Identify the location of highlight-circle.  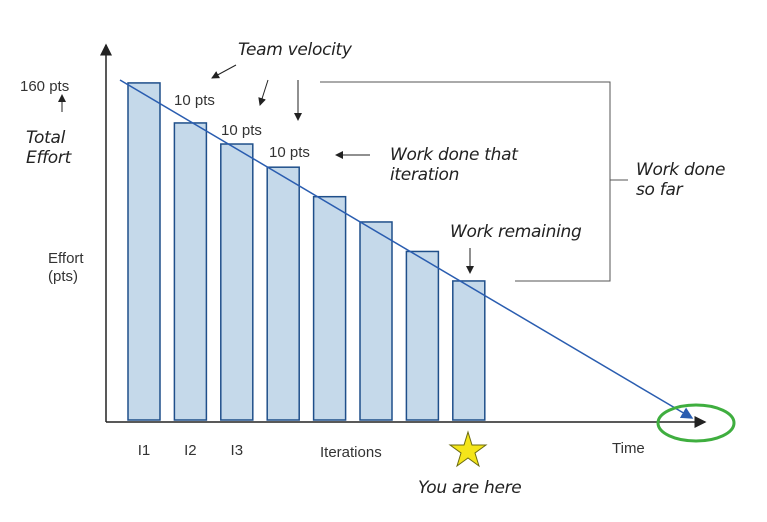
(696, 423).